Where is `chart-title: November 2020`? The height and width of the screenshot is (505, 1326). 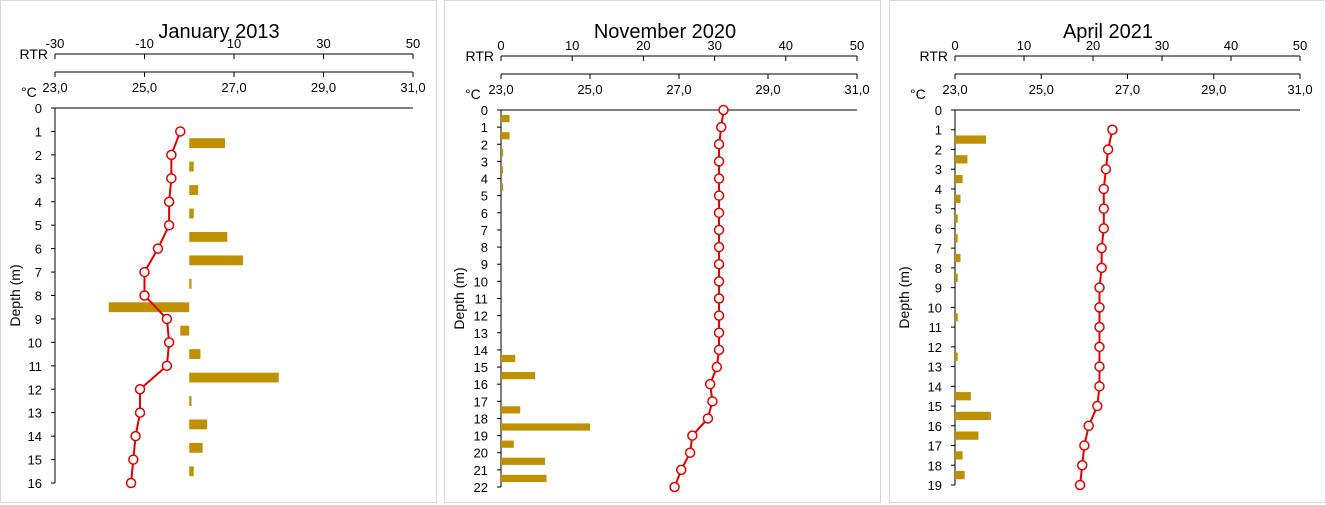 chart-title: November 2020 is located at coordinates (665, 32).